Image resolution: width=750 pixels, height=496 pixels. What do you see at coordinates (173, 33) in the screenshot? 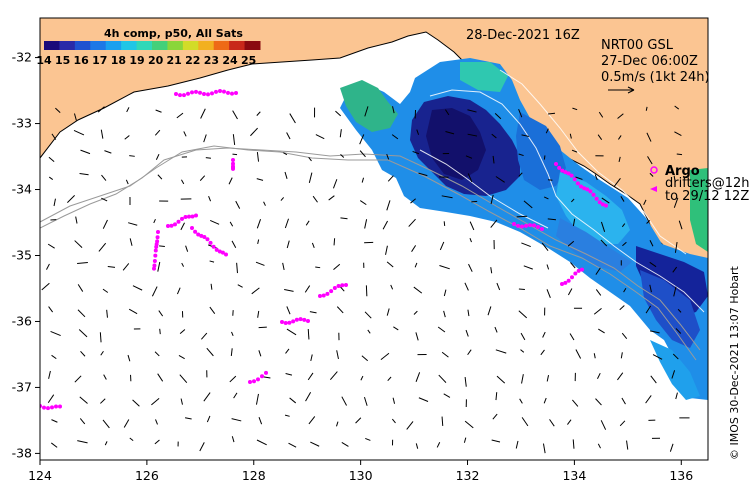
I see `colorbar-title: 4h comp, p50, All Sats` at bounding box center [173, 33].